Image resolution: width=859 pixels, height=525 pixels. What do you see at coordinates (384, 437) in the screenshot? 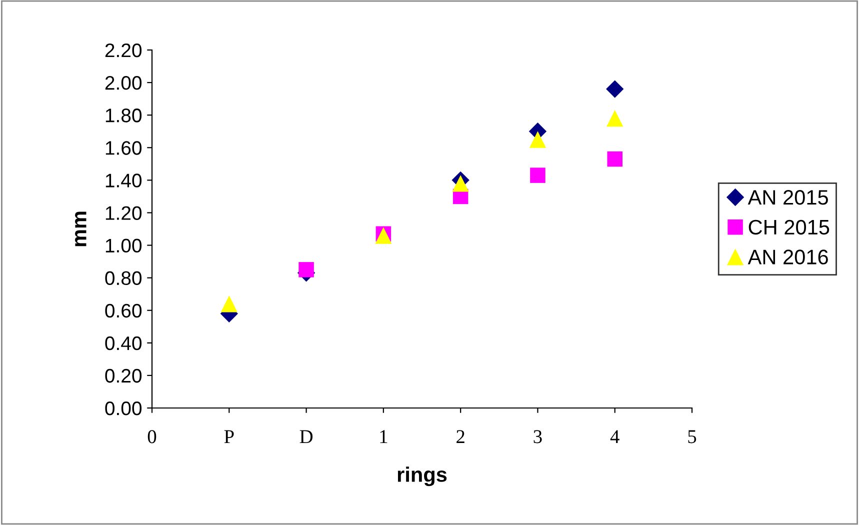
I see `x-tick-label: 1` at bounding box center [384, 437].